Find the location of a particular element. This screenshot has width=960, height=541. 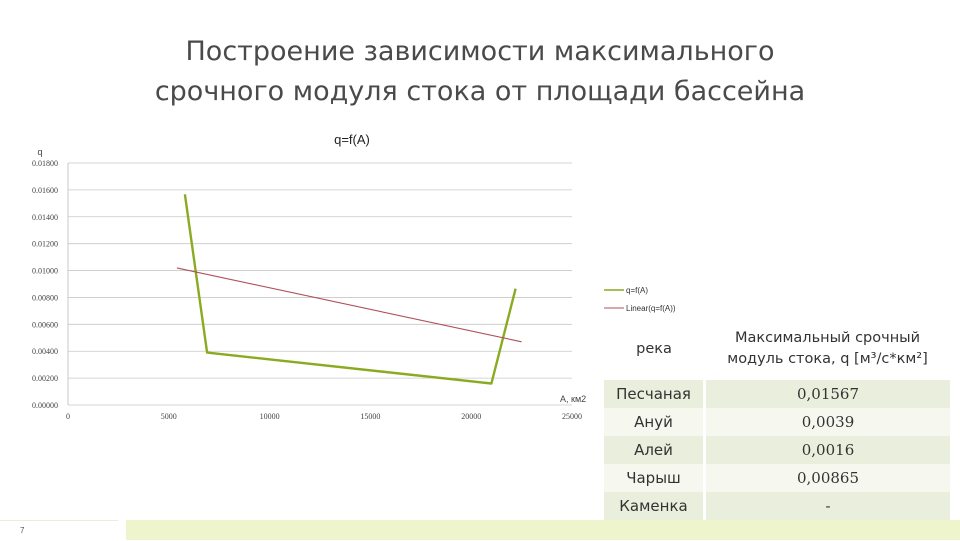

table-row: Алей 0,0016 is located at coordinates (777, 450).